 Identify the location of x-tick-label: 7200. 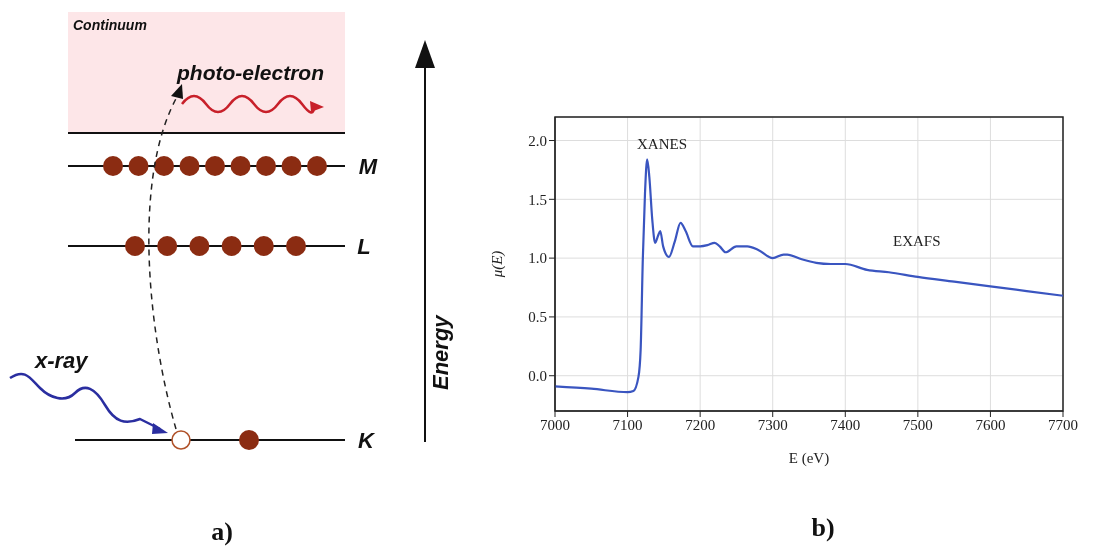
(700, 424).